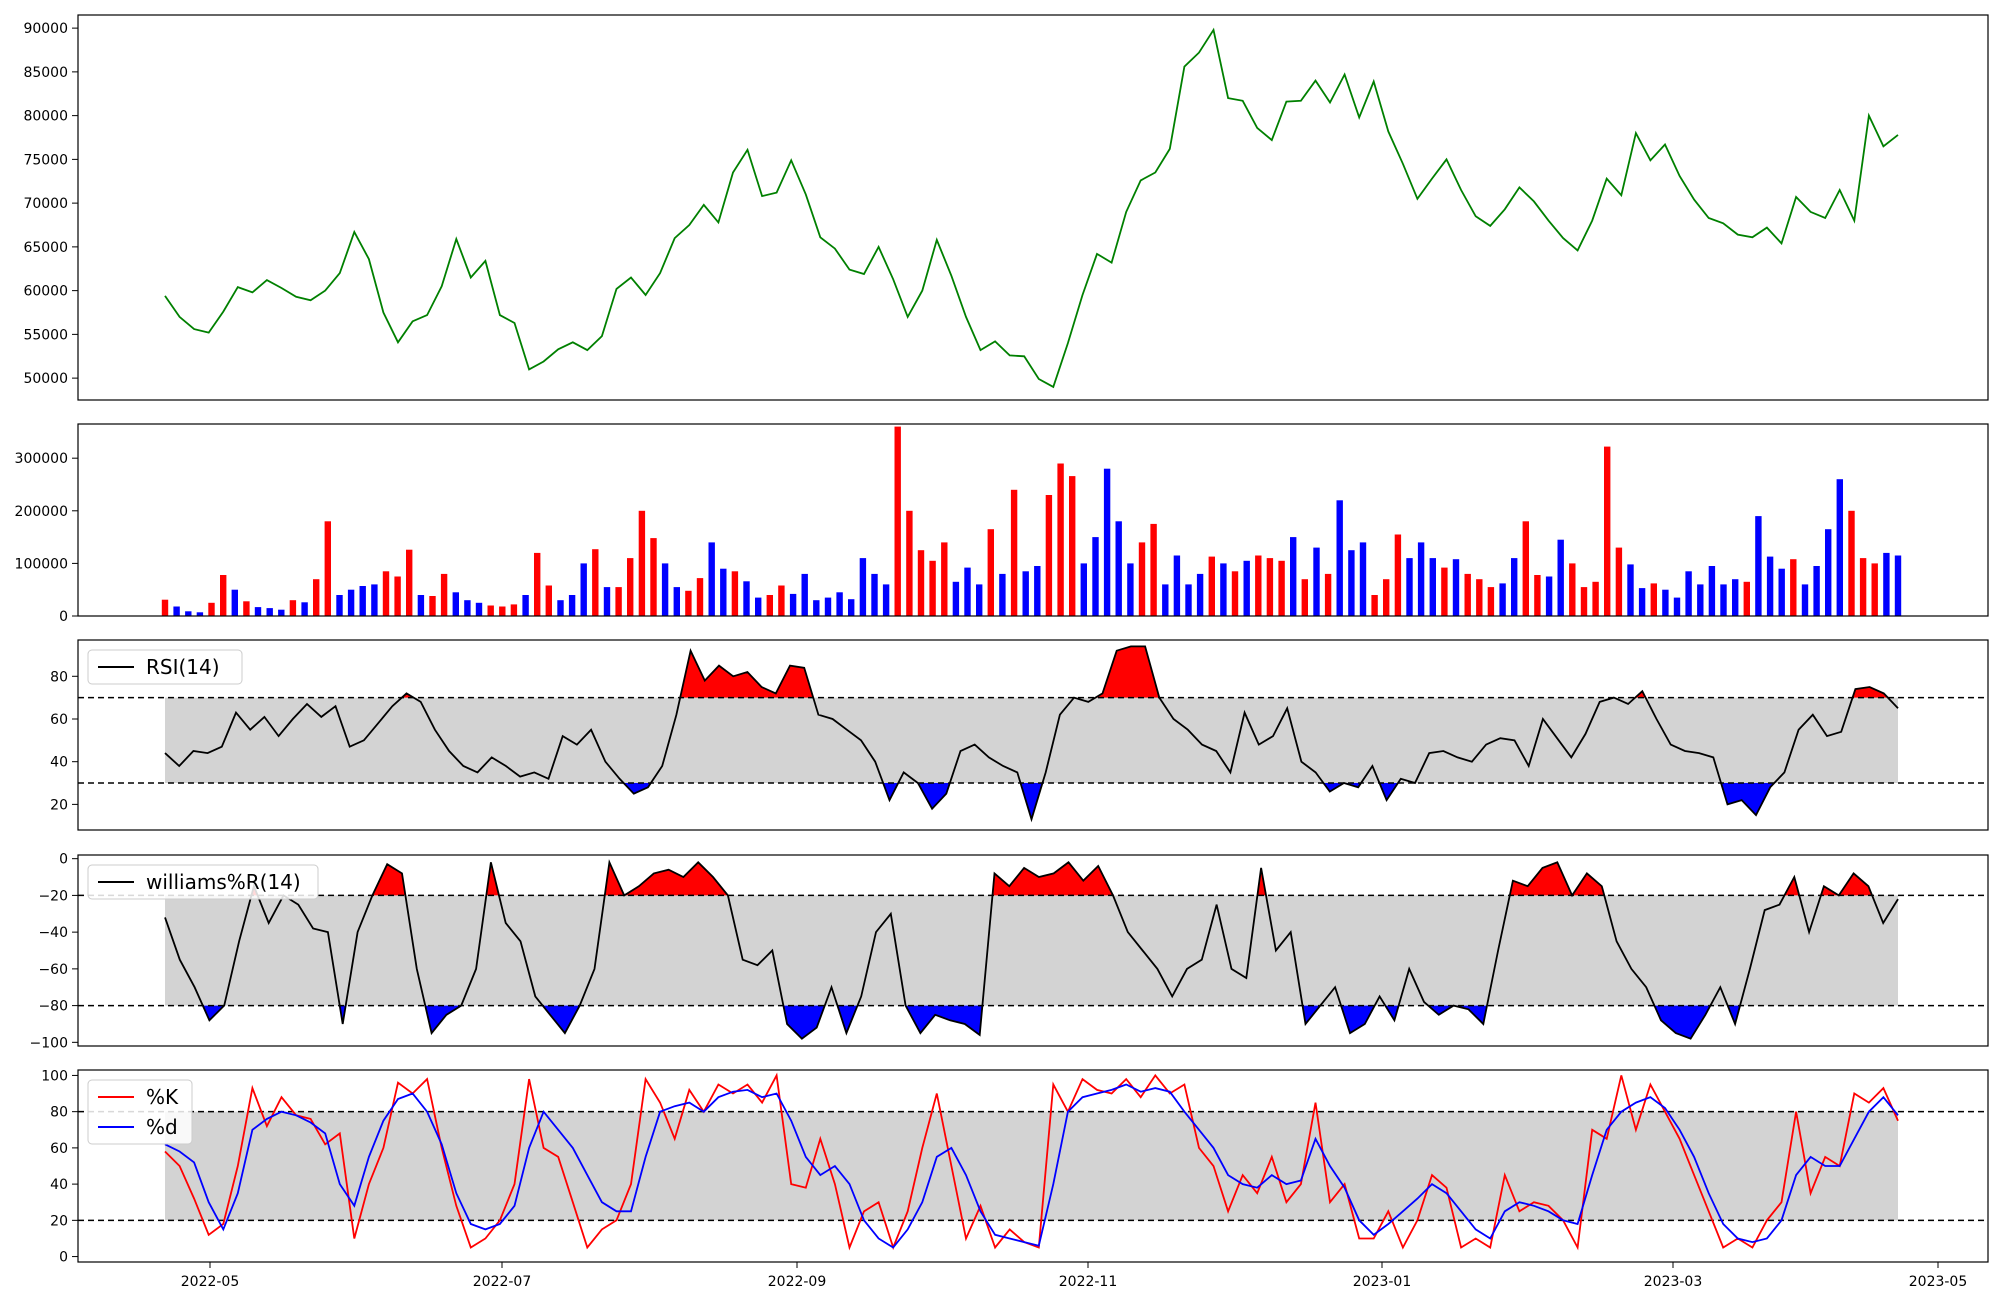 The image size is (2000, 1300). I want to click on y-tick-label: −20, so click(53, 896).